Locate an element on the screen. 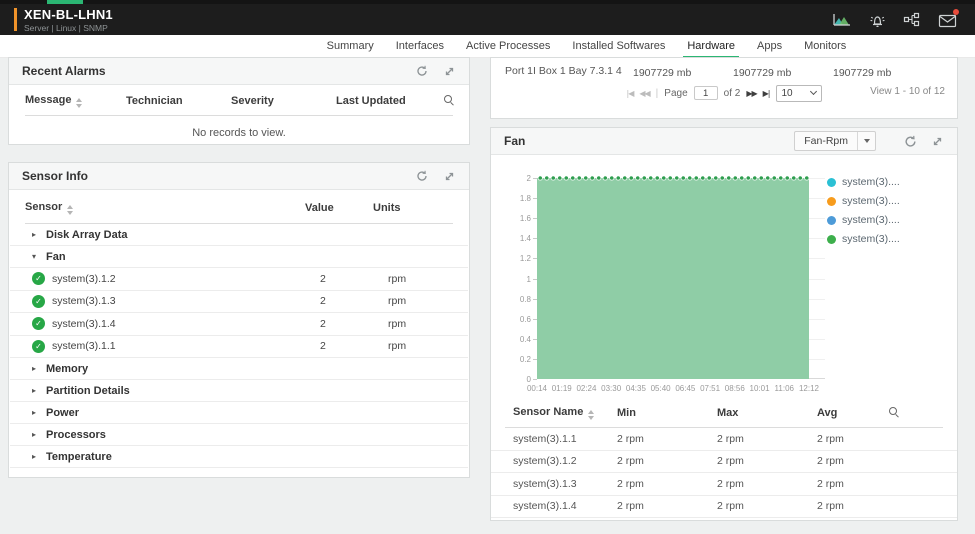 The height and width of the screenshot is (534, 975). column-technician: Technician is located at coordinates (154, 101).